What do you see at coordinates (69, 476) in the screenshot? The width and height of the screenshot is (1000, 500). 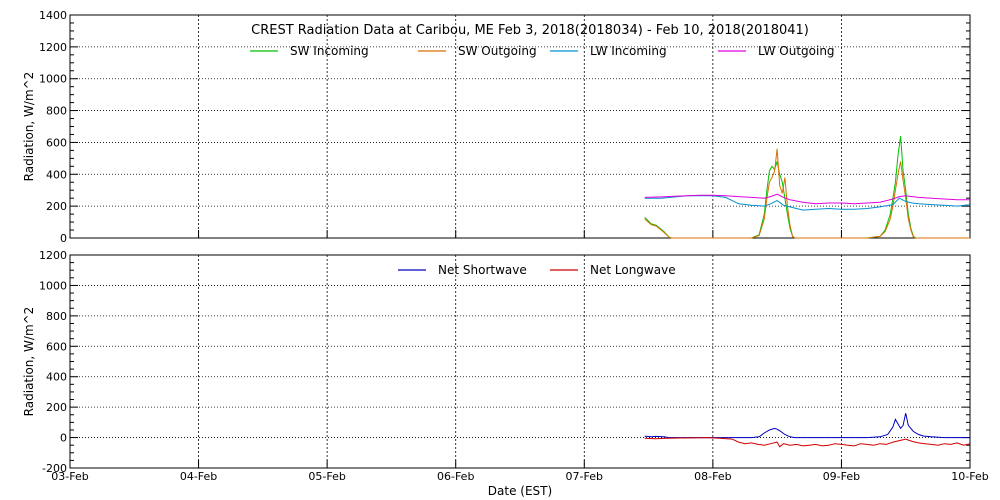 I see `x-tick-label: 03-Feb` at bounding box center [69, 476].